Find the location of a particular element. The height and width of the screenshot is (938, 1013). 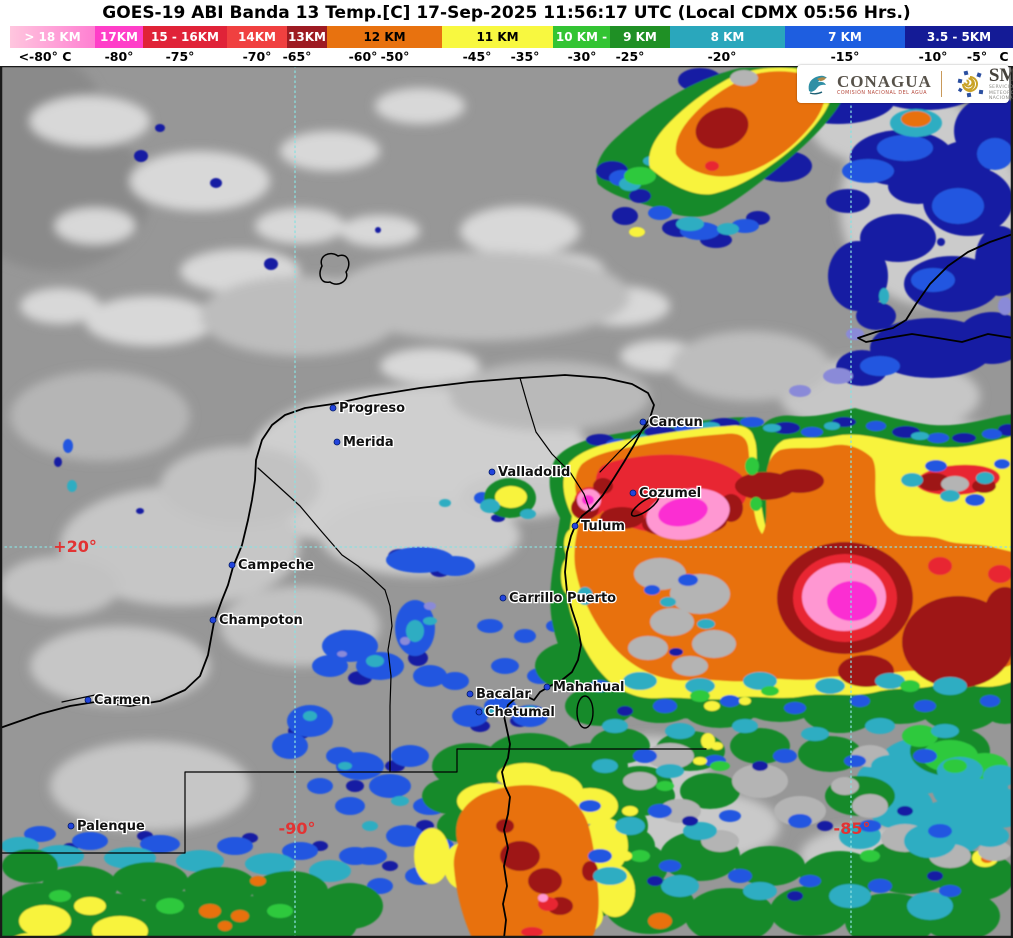

city-label: Carrillo Puerto is located at coordinates (562, 598).